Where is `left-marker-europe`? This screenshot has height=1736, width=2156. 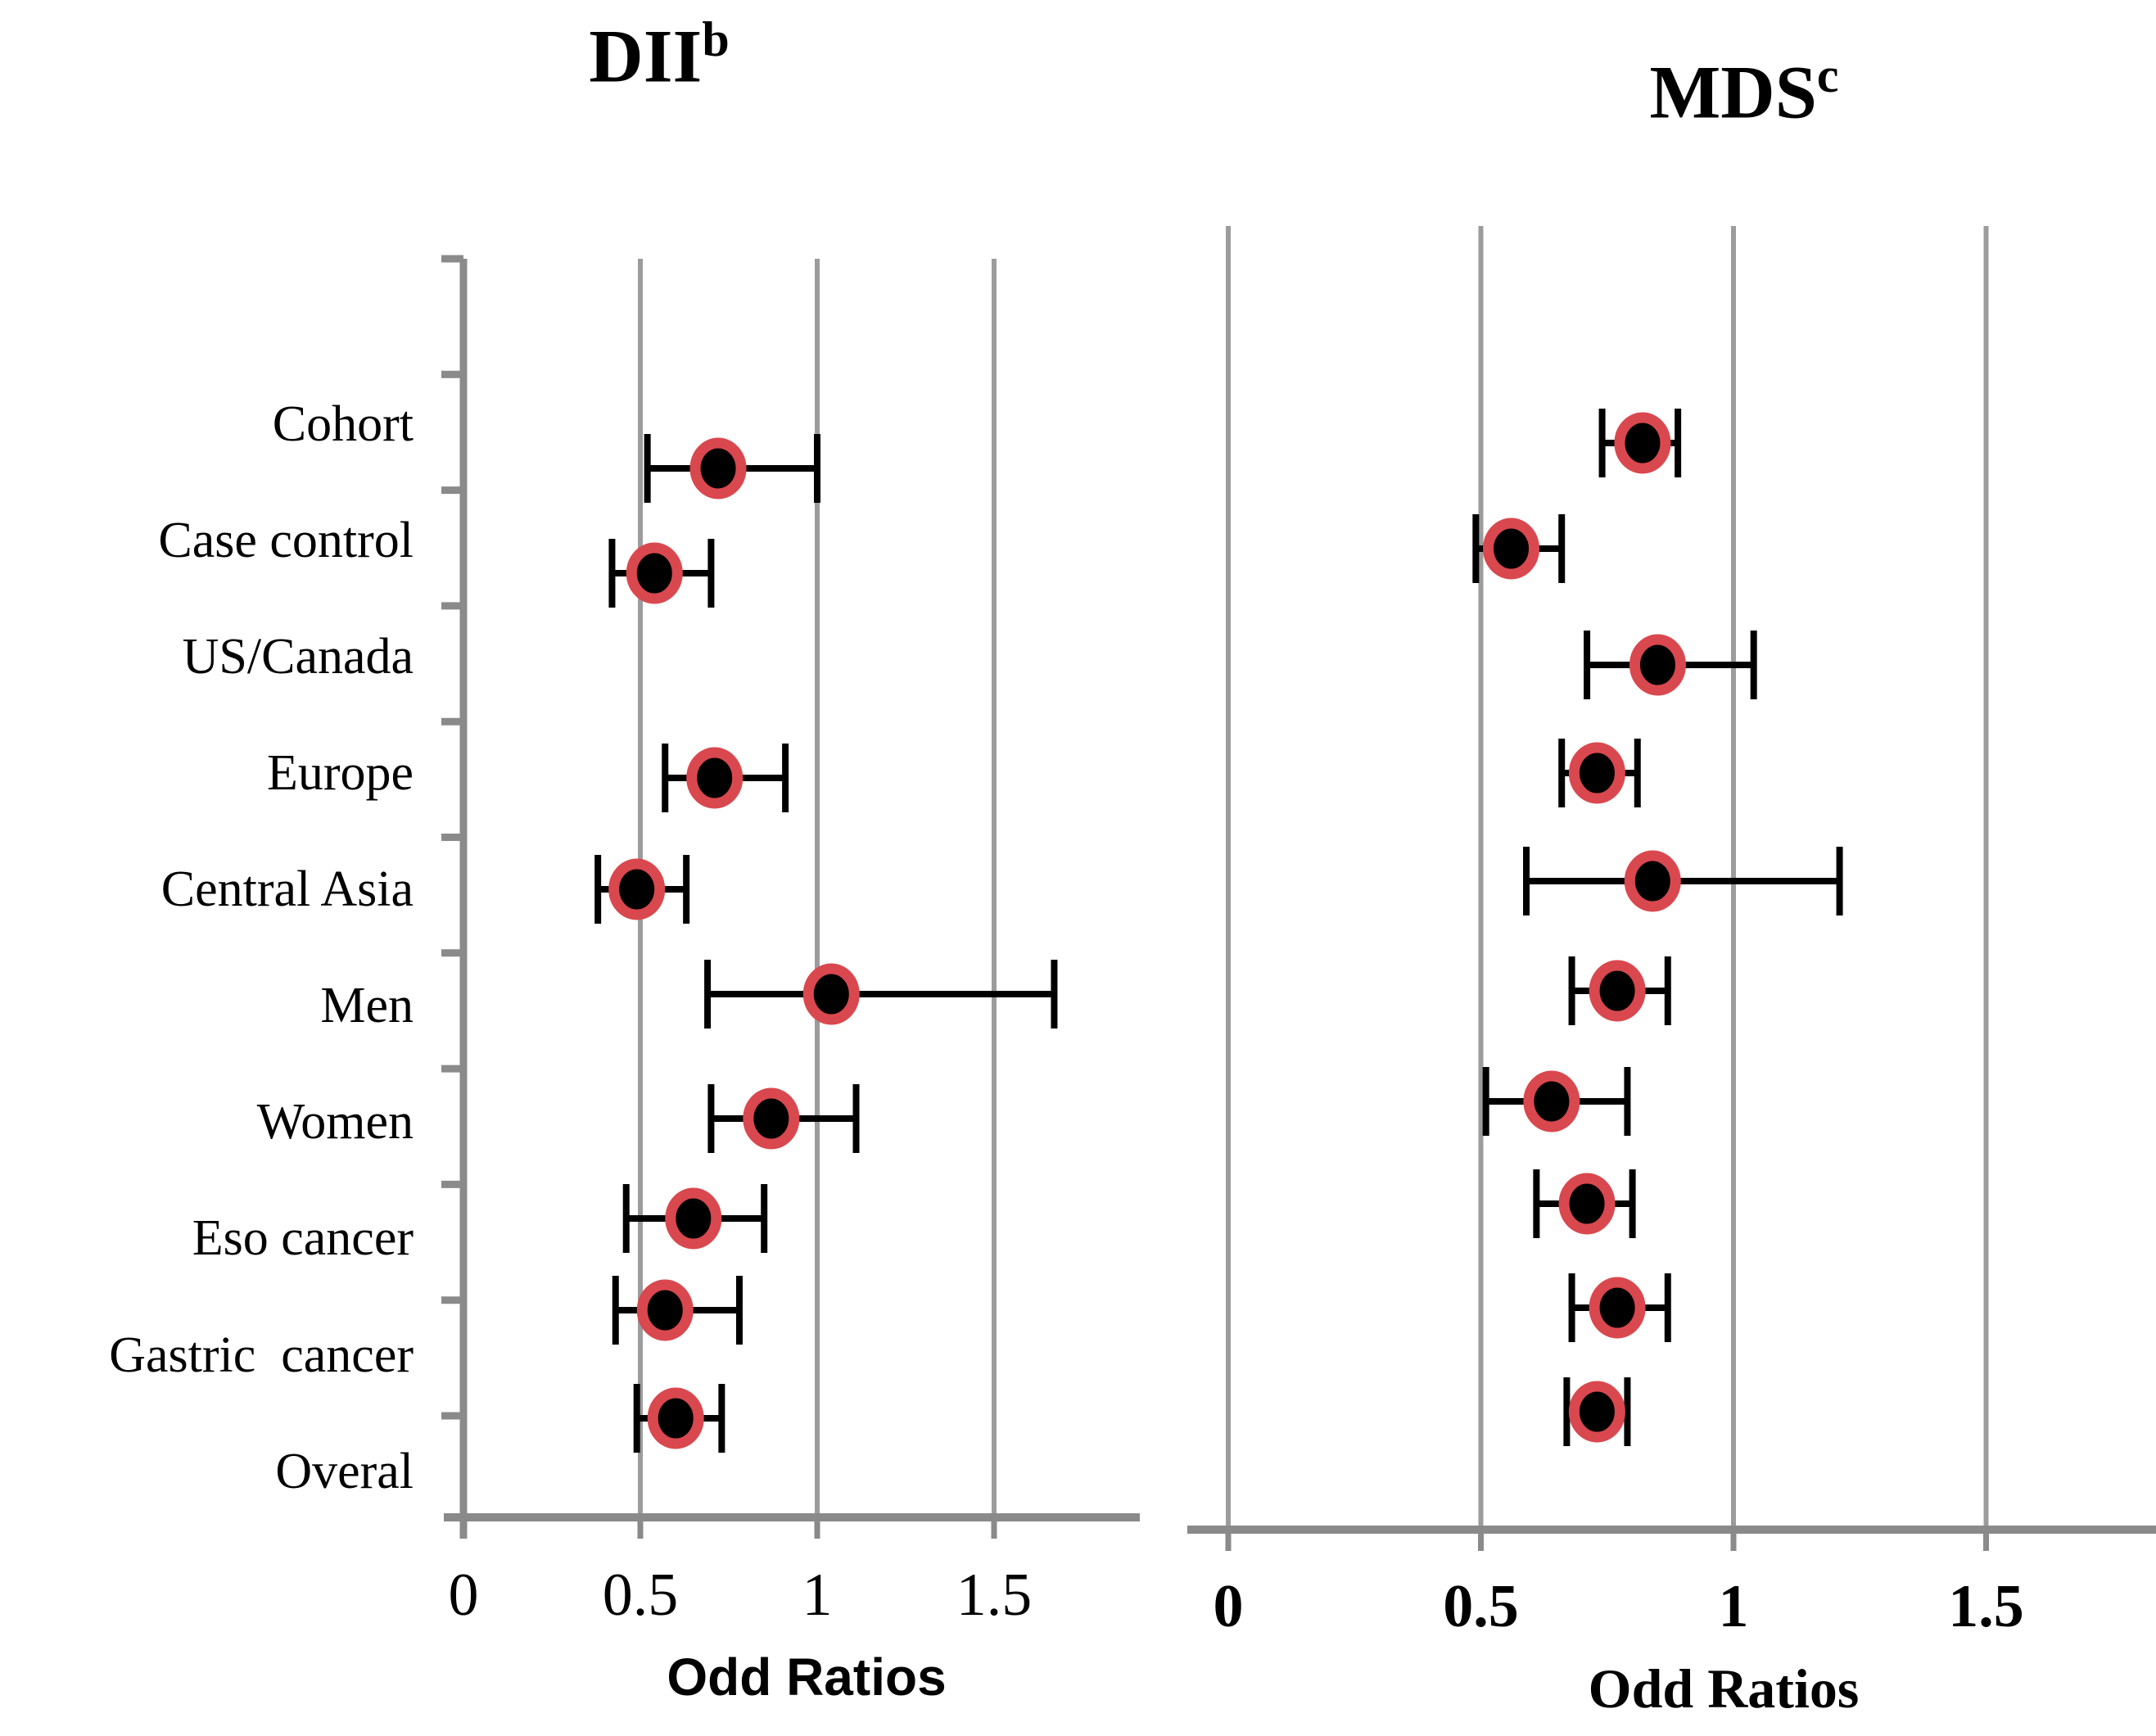
left-marker-europe is located at coordinates (715, 778).